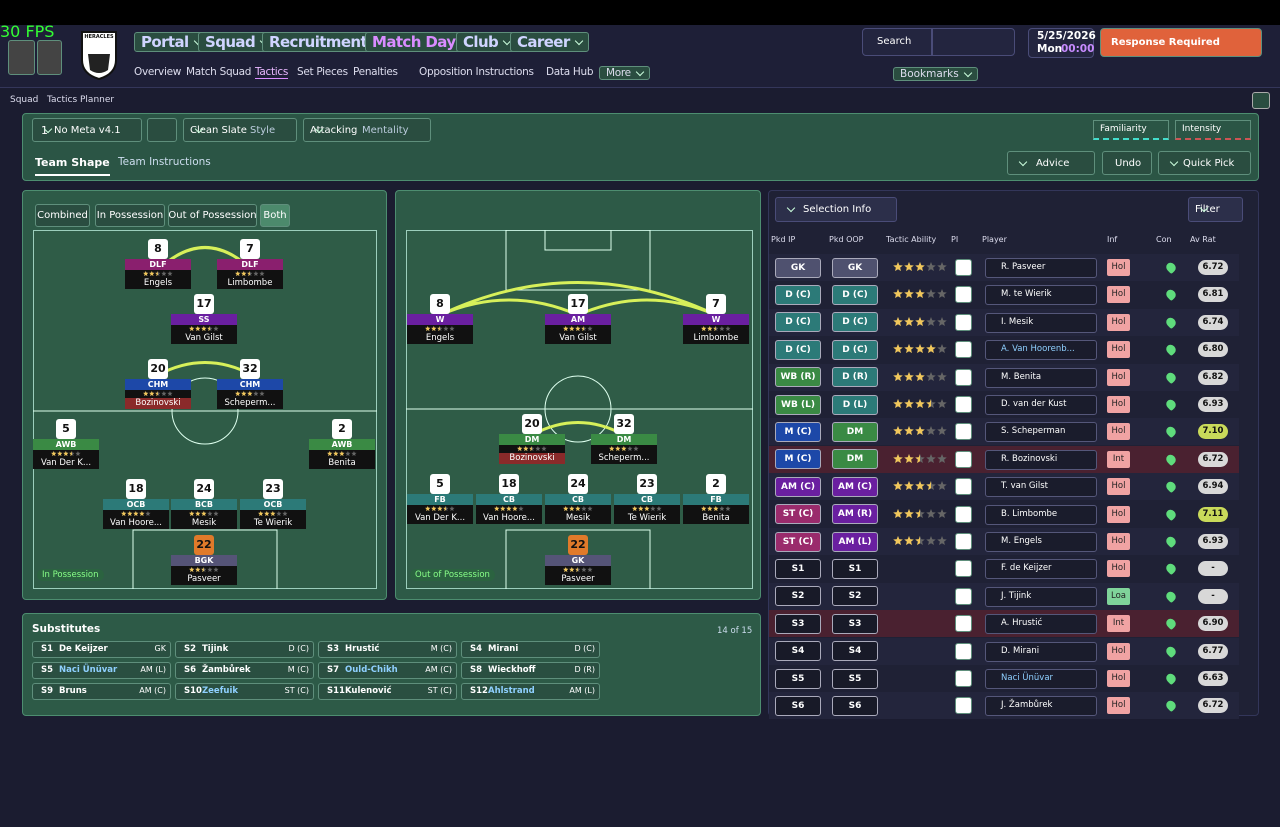  I want to click on player-select: B. Limbombe, so click(1041, 514).